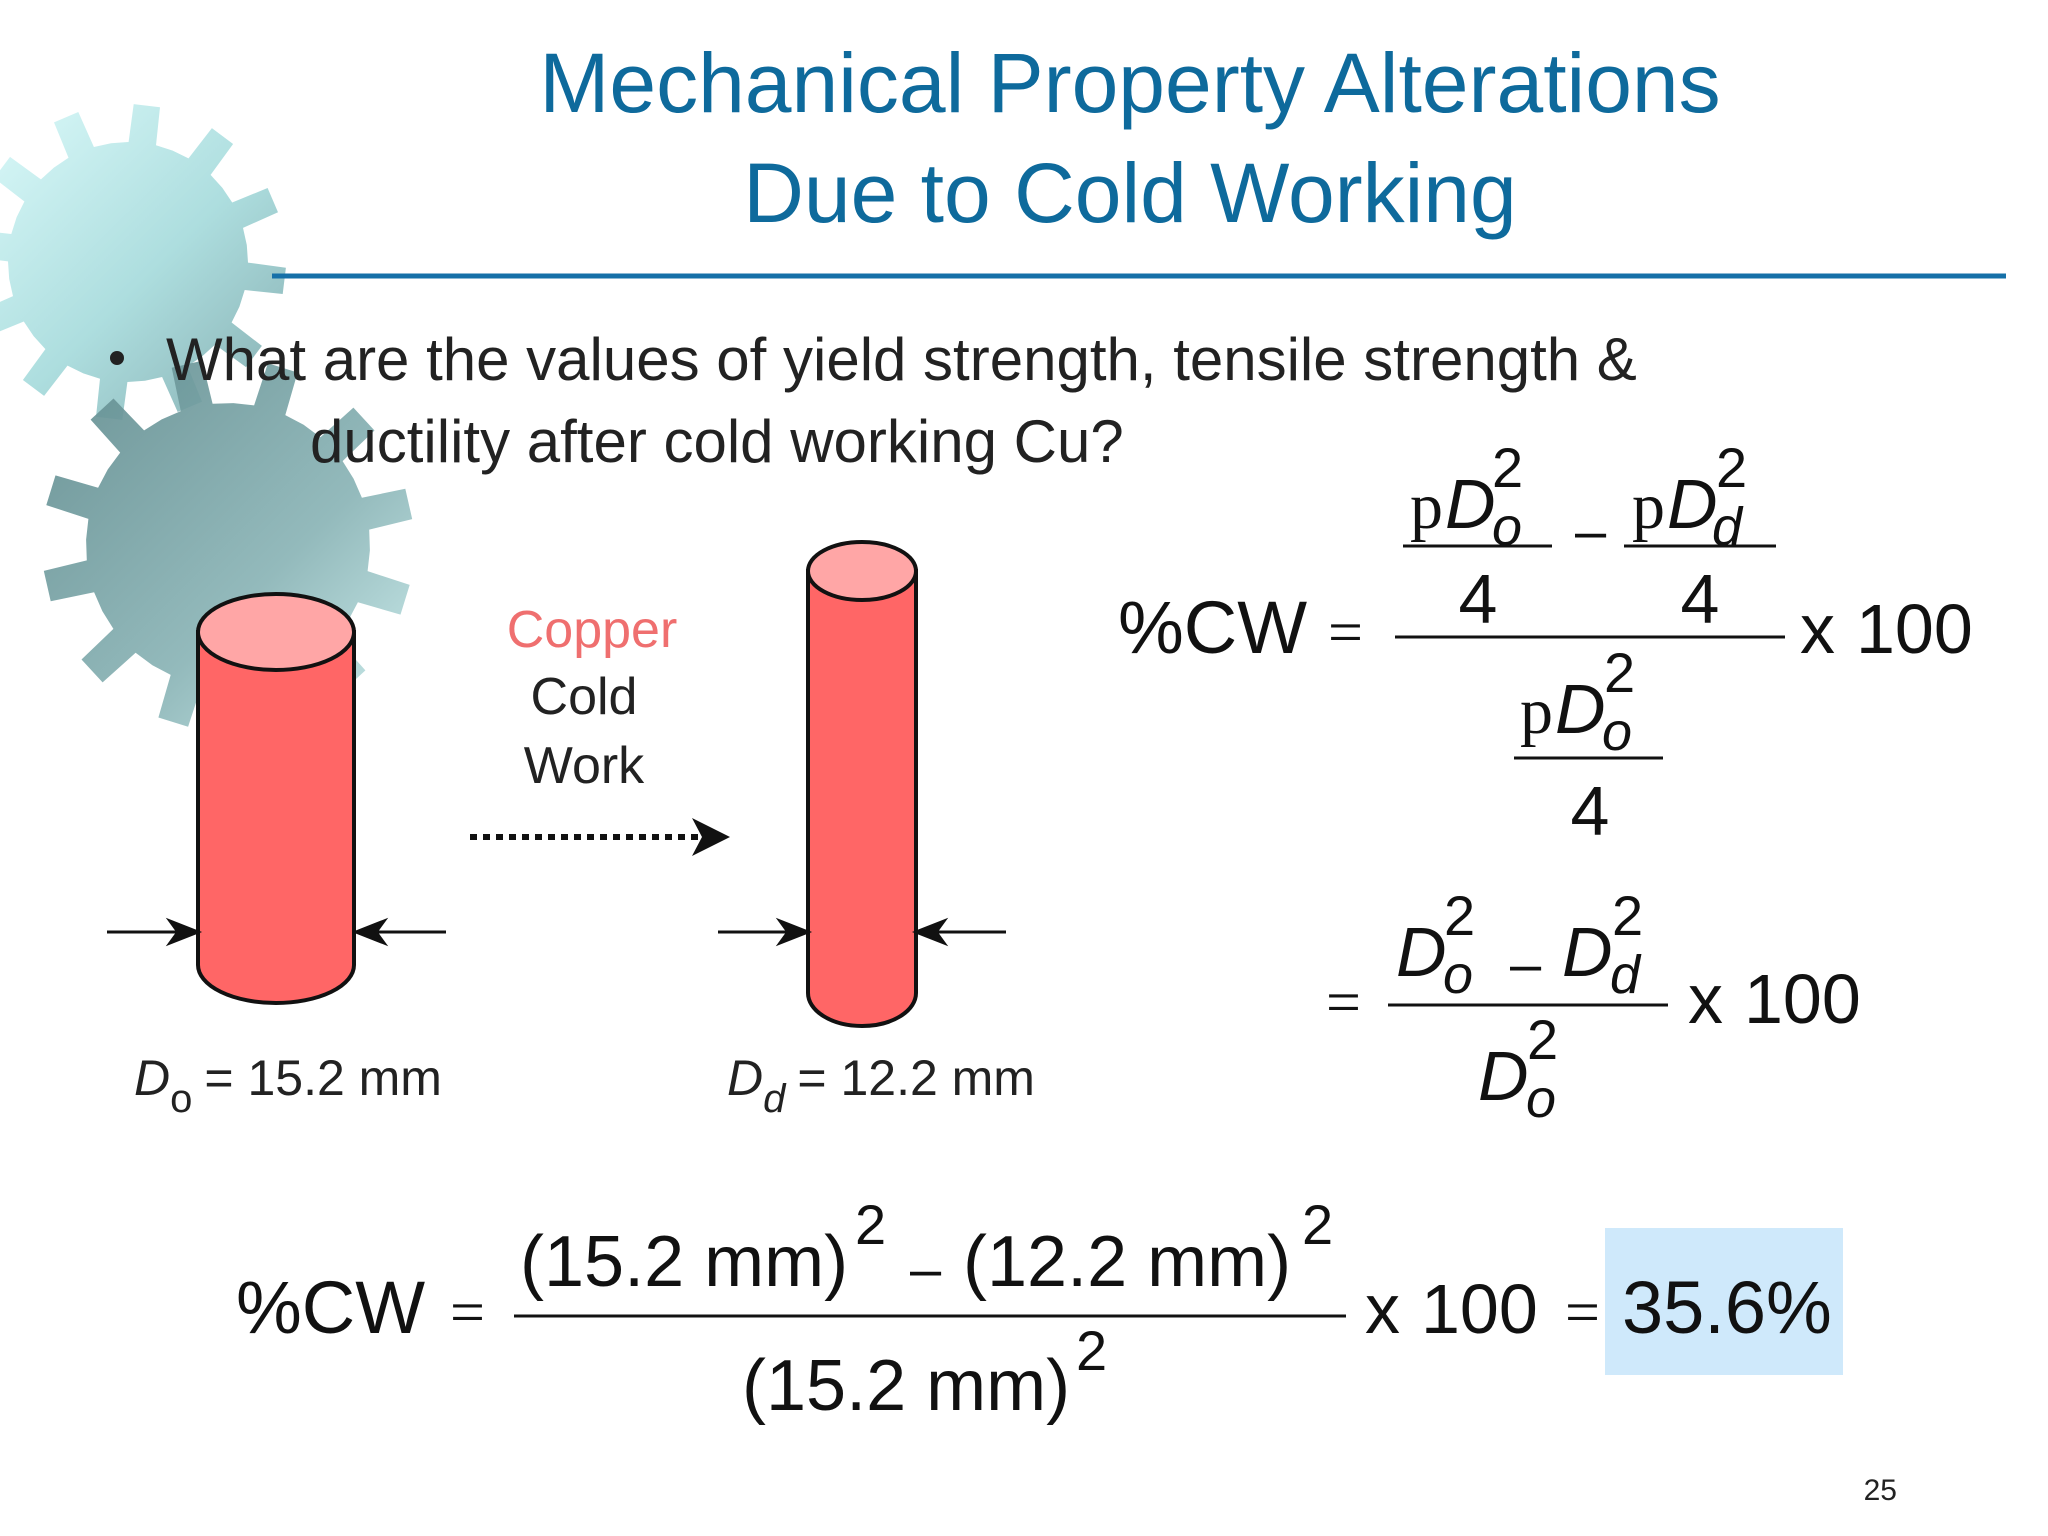 The height and width of the screenshot is (1536, 2048). Describe the element at coordinates (600, 837) in the screenshot. I see `cold-work-arrow` at that location.